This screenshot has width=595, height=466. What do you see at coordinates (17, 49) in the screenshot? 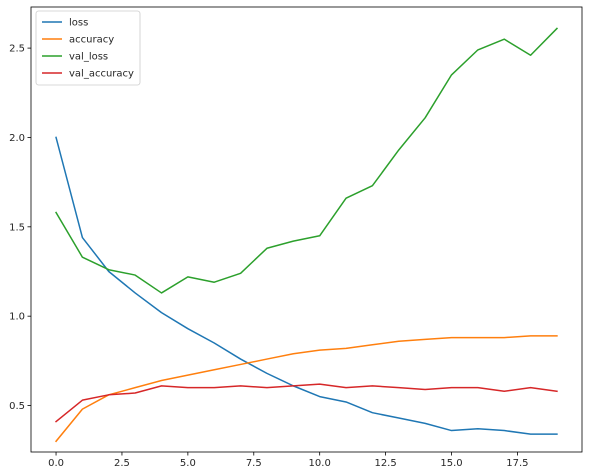
I see `y-tick-label: 2.5` at bounding box center [17, 49].